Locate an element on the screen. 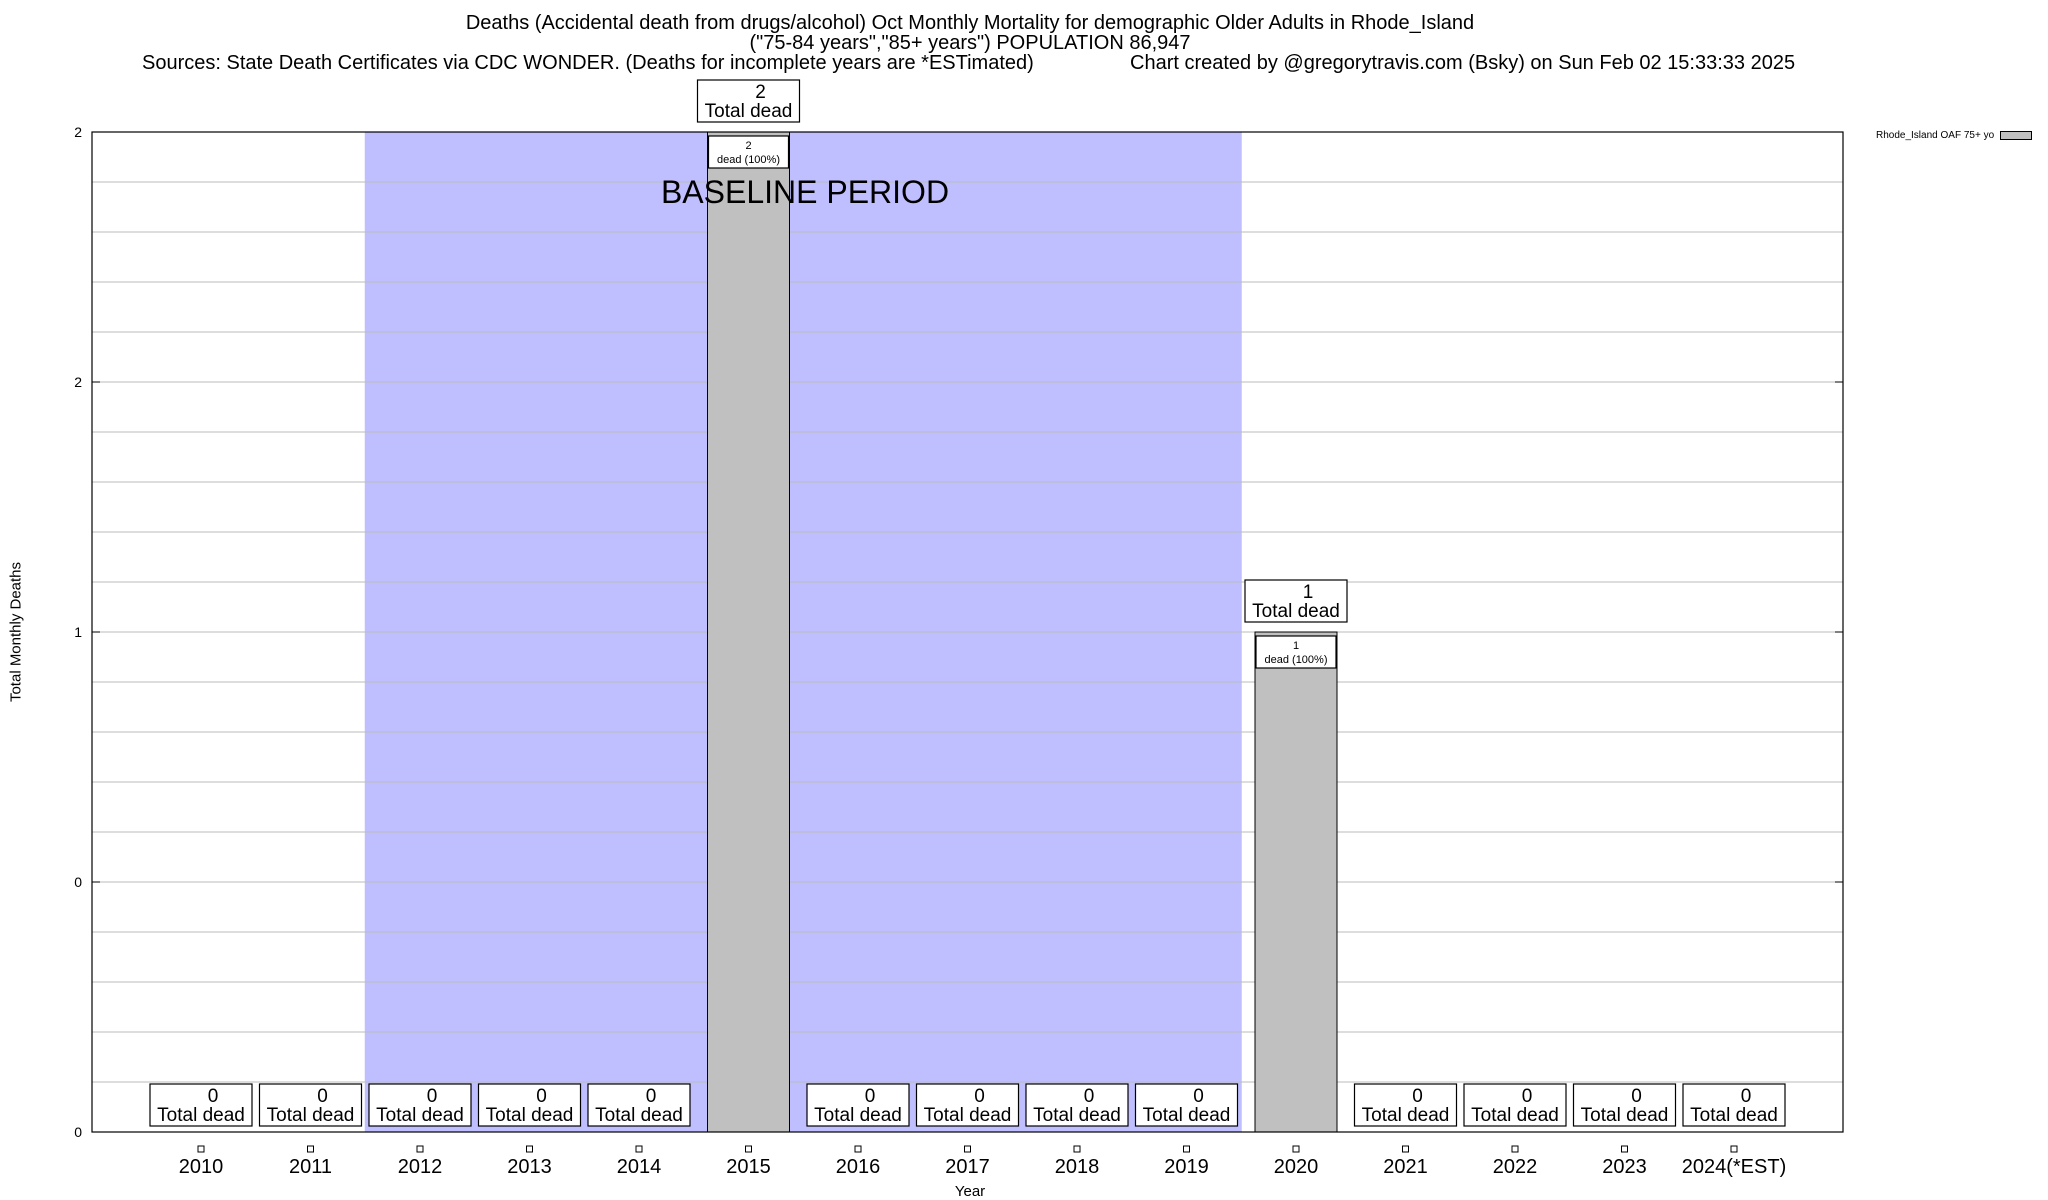 This screenshot has height=1200, width=2048. x-tick-label: 2022 is located at coordinates (1515, 1167).